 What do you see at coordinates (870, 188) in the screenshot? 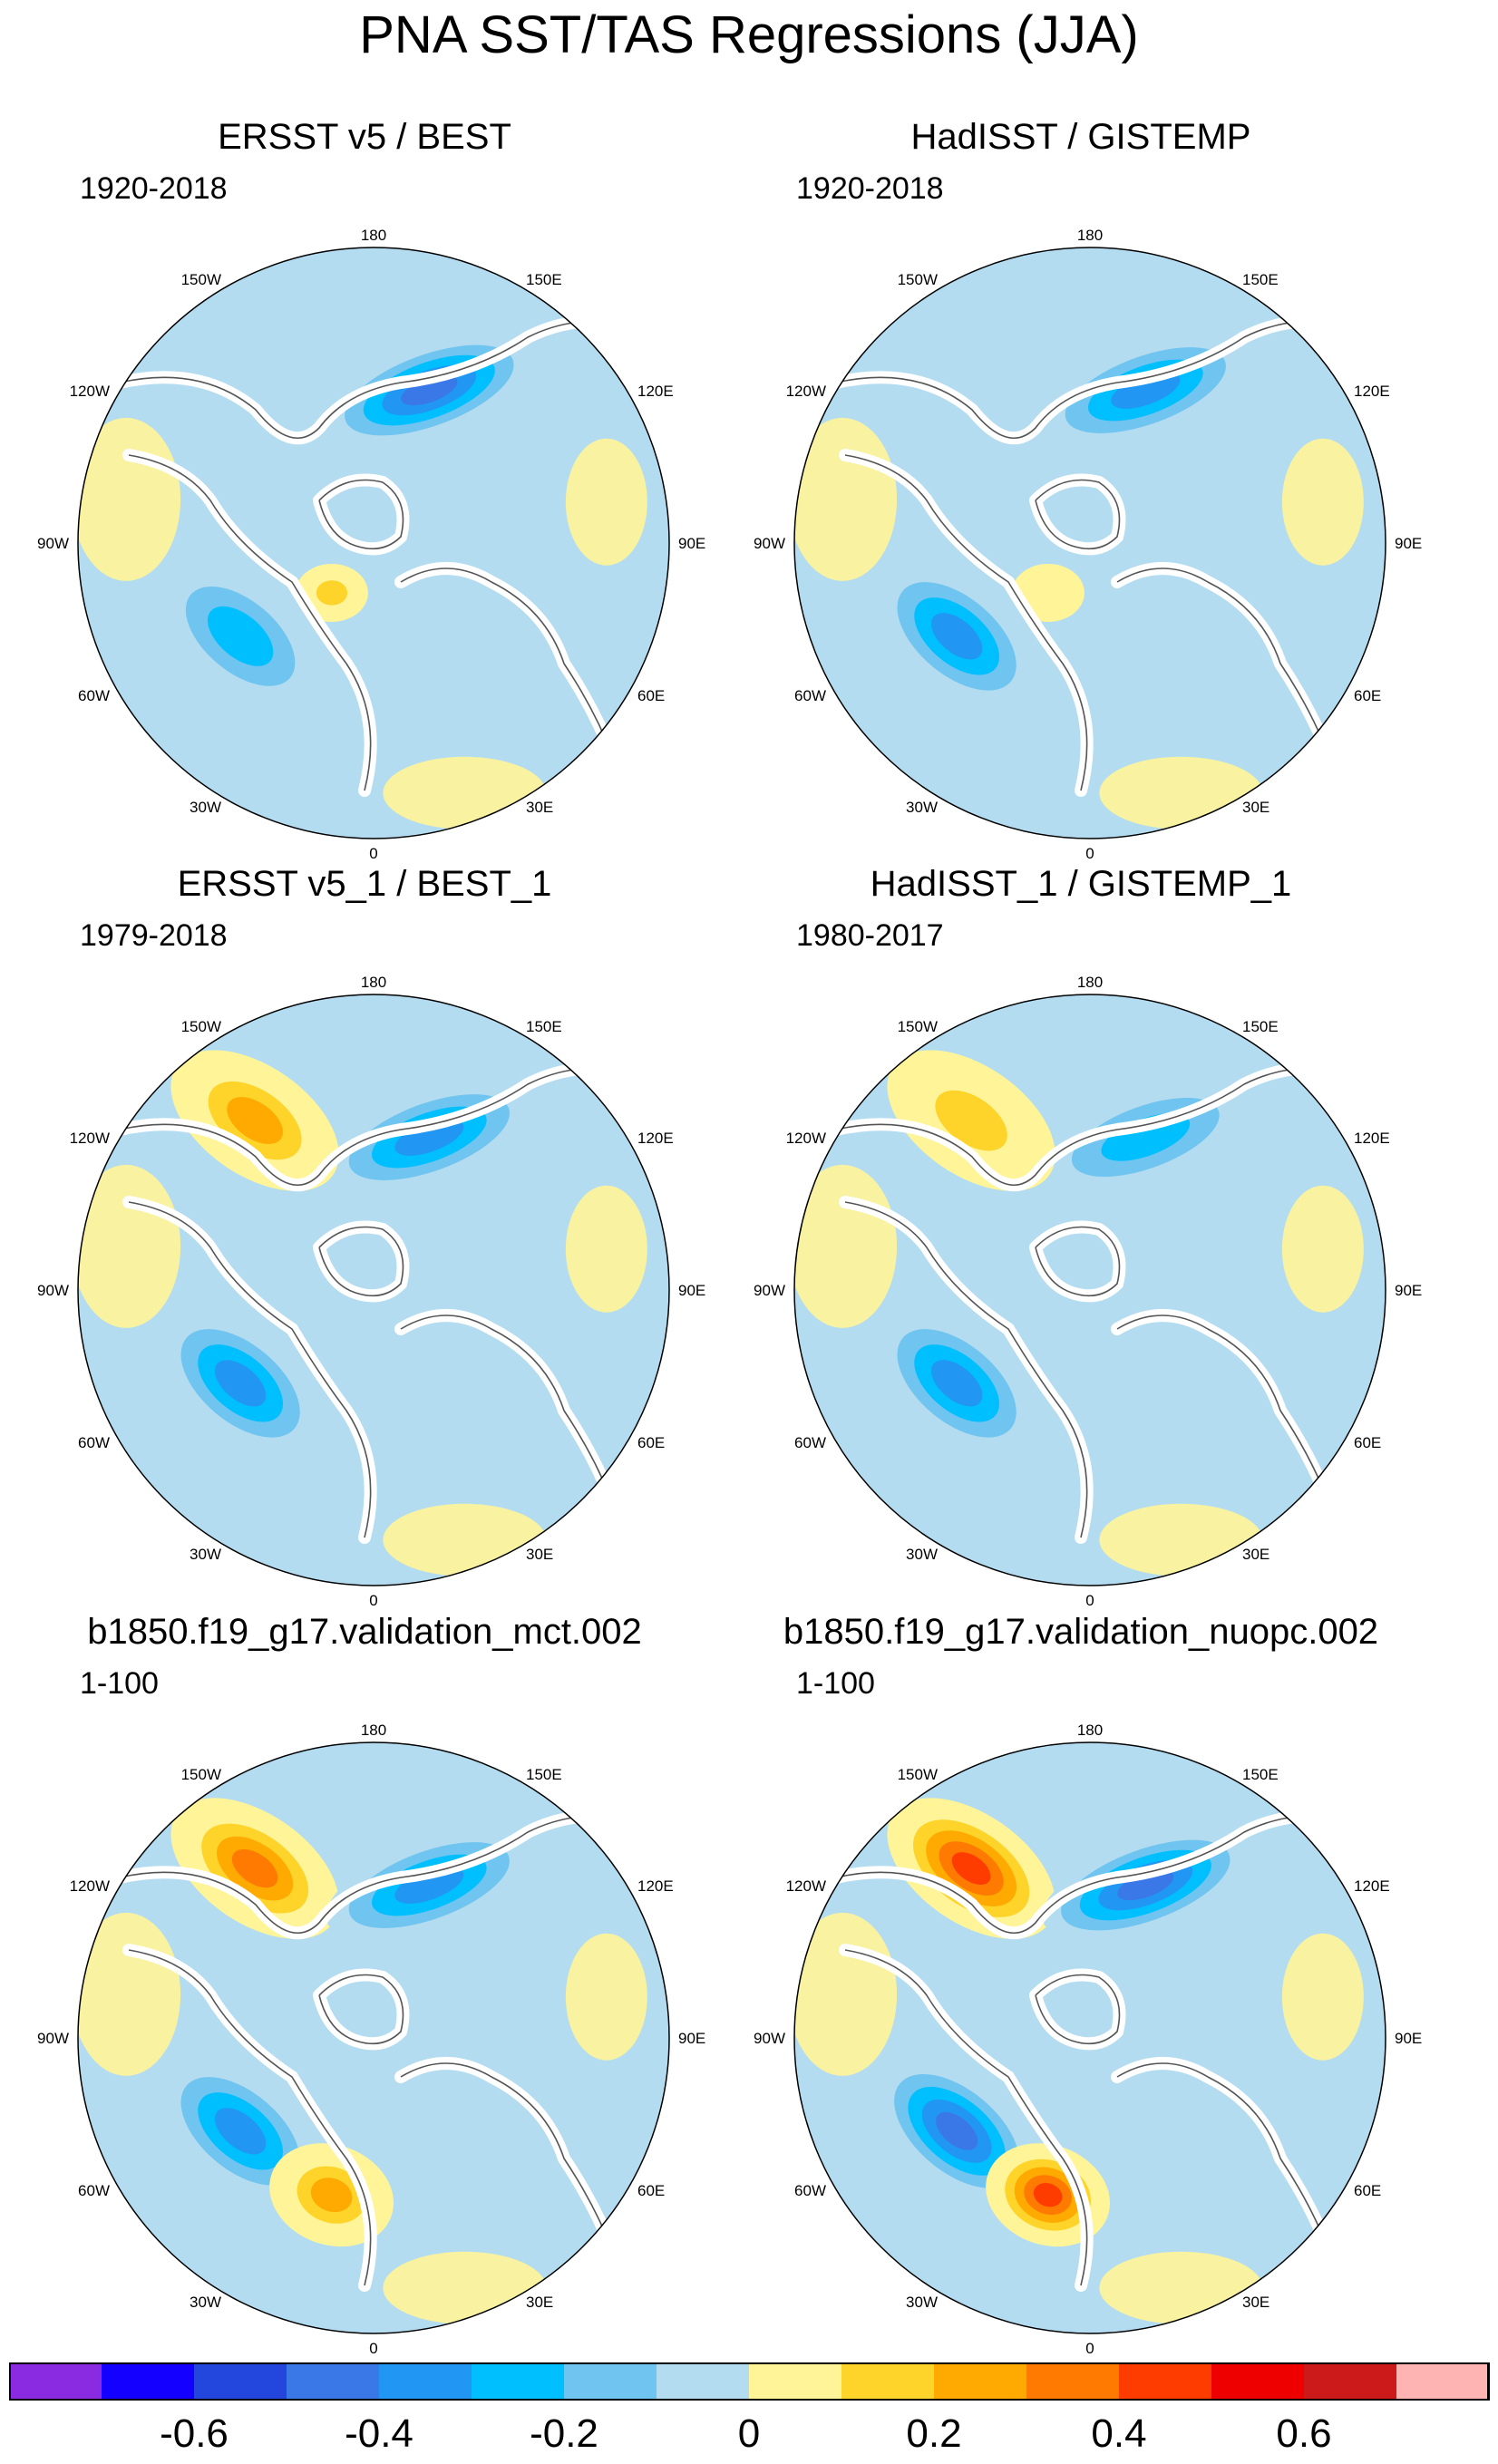
I see `panel-period: 1920-2018` at bounding box center [870, 188].